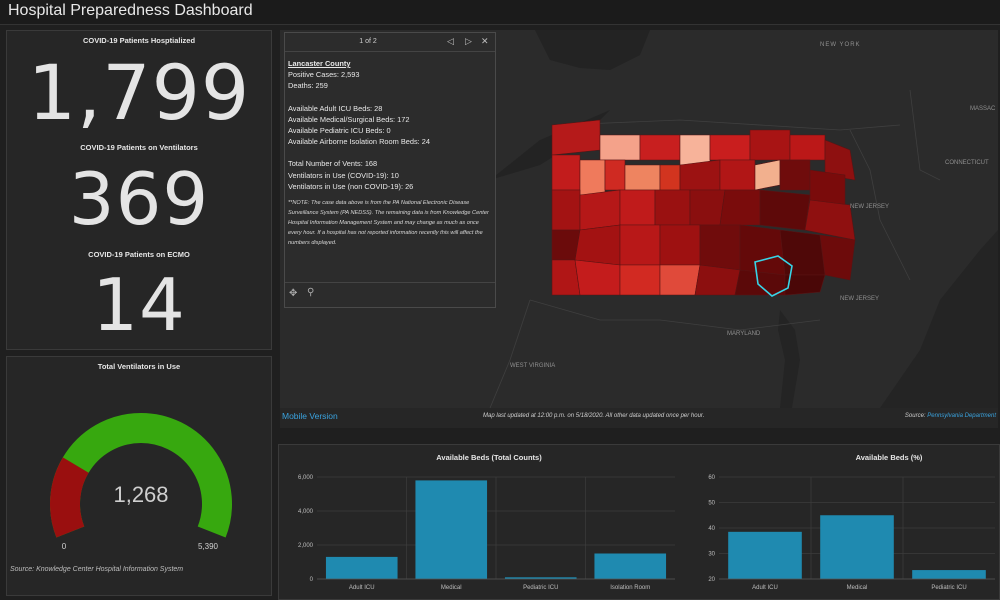  I want to click on beds-percent-chart: 20 30 40 50 60 Adult ICU Medical Pediatric ICU, so click(851, 533).